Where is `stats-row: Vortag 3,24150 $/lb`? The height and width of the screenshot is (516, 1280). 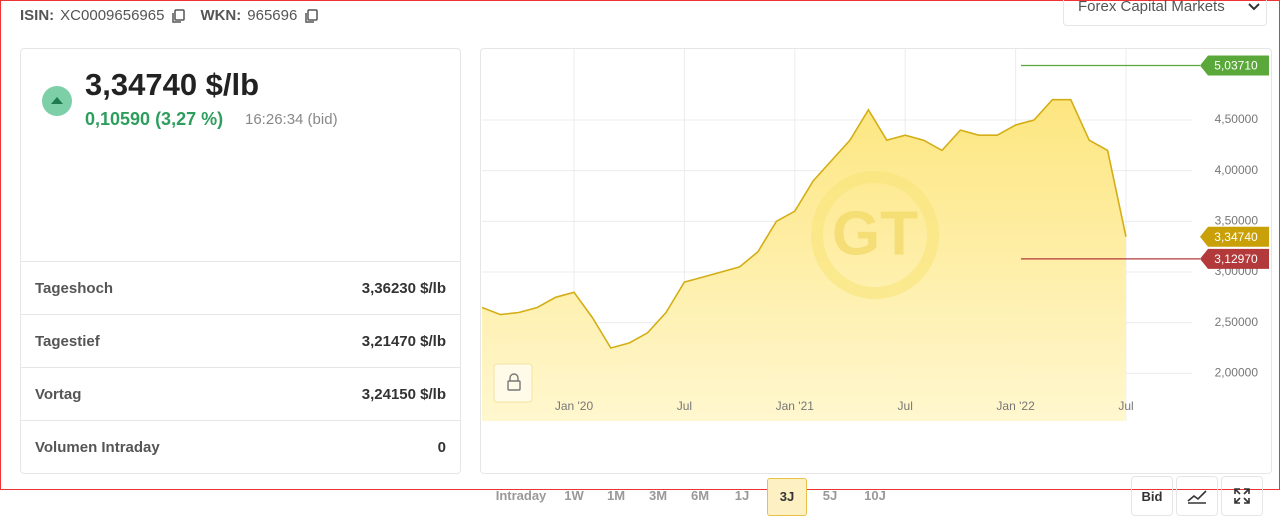
stats-row: Vortag 3,24150 $/lb is located at coordinates (240, 393).